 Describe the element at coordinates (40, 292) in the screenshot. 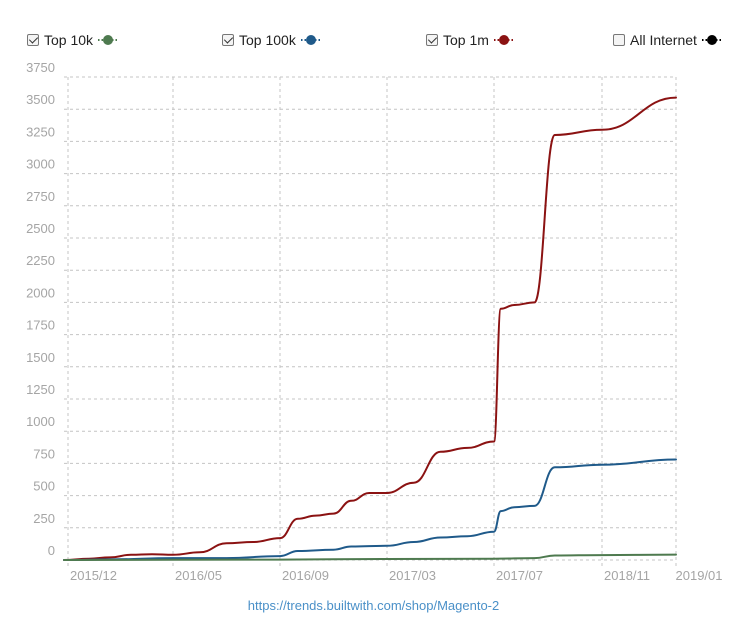

I see `y-tick-label: 2000` at that location.